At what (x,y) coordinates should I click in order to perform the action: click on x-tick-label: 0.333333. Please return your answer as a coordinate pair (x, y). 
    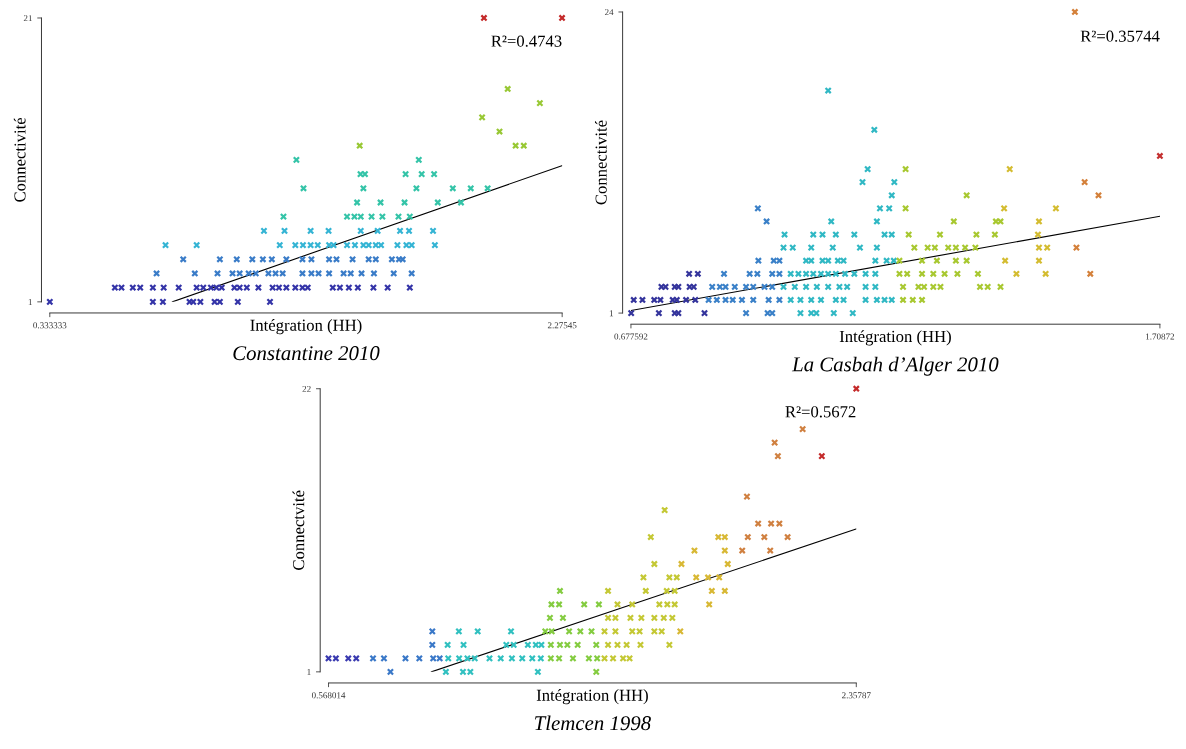
    Looking at the image, I should click on (50, 325).